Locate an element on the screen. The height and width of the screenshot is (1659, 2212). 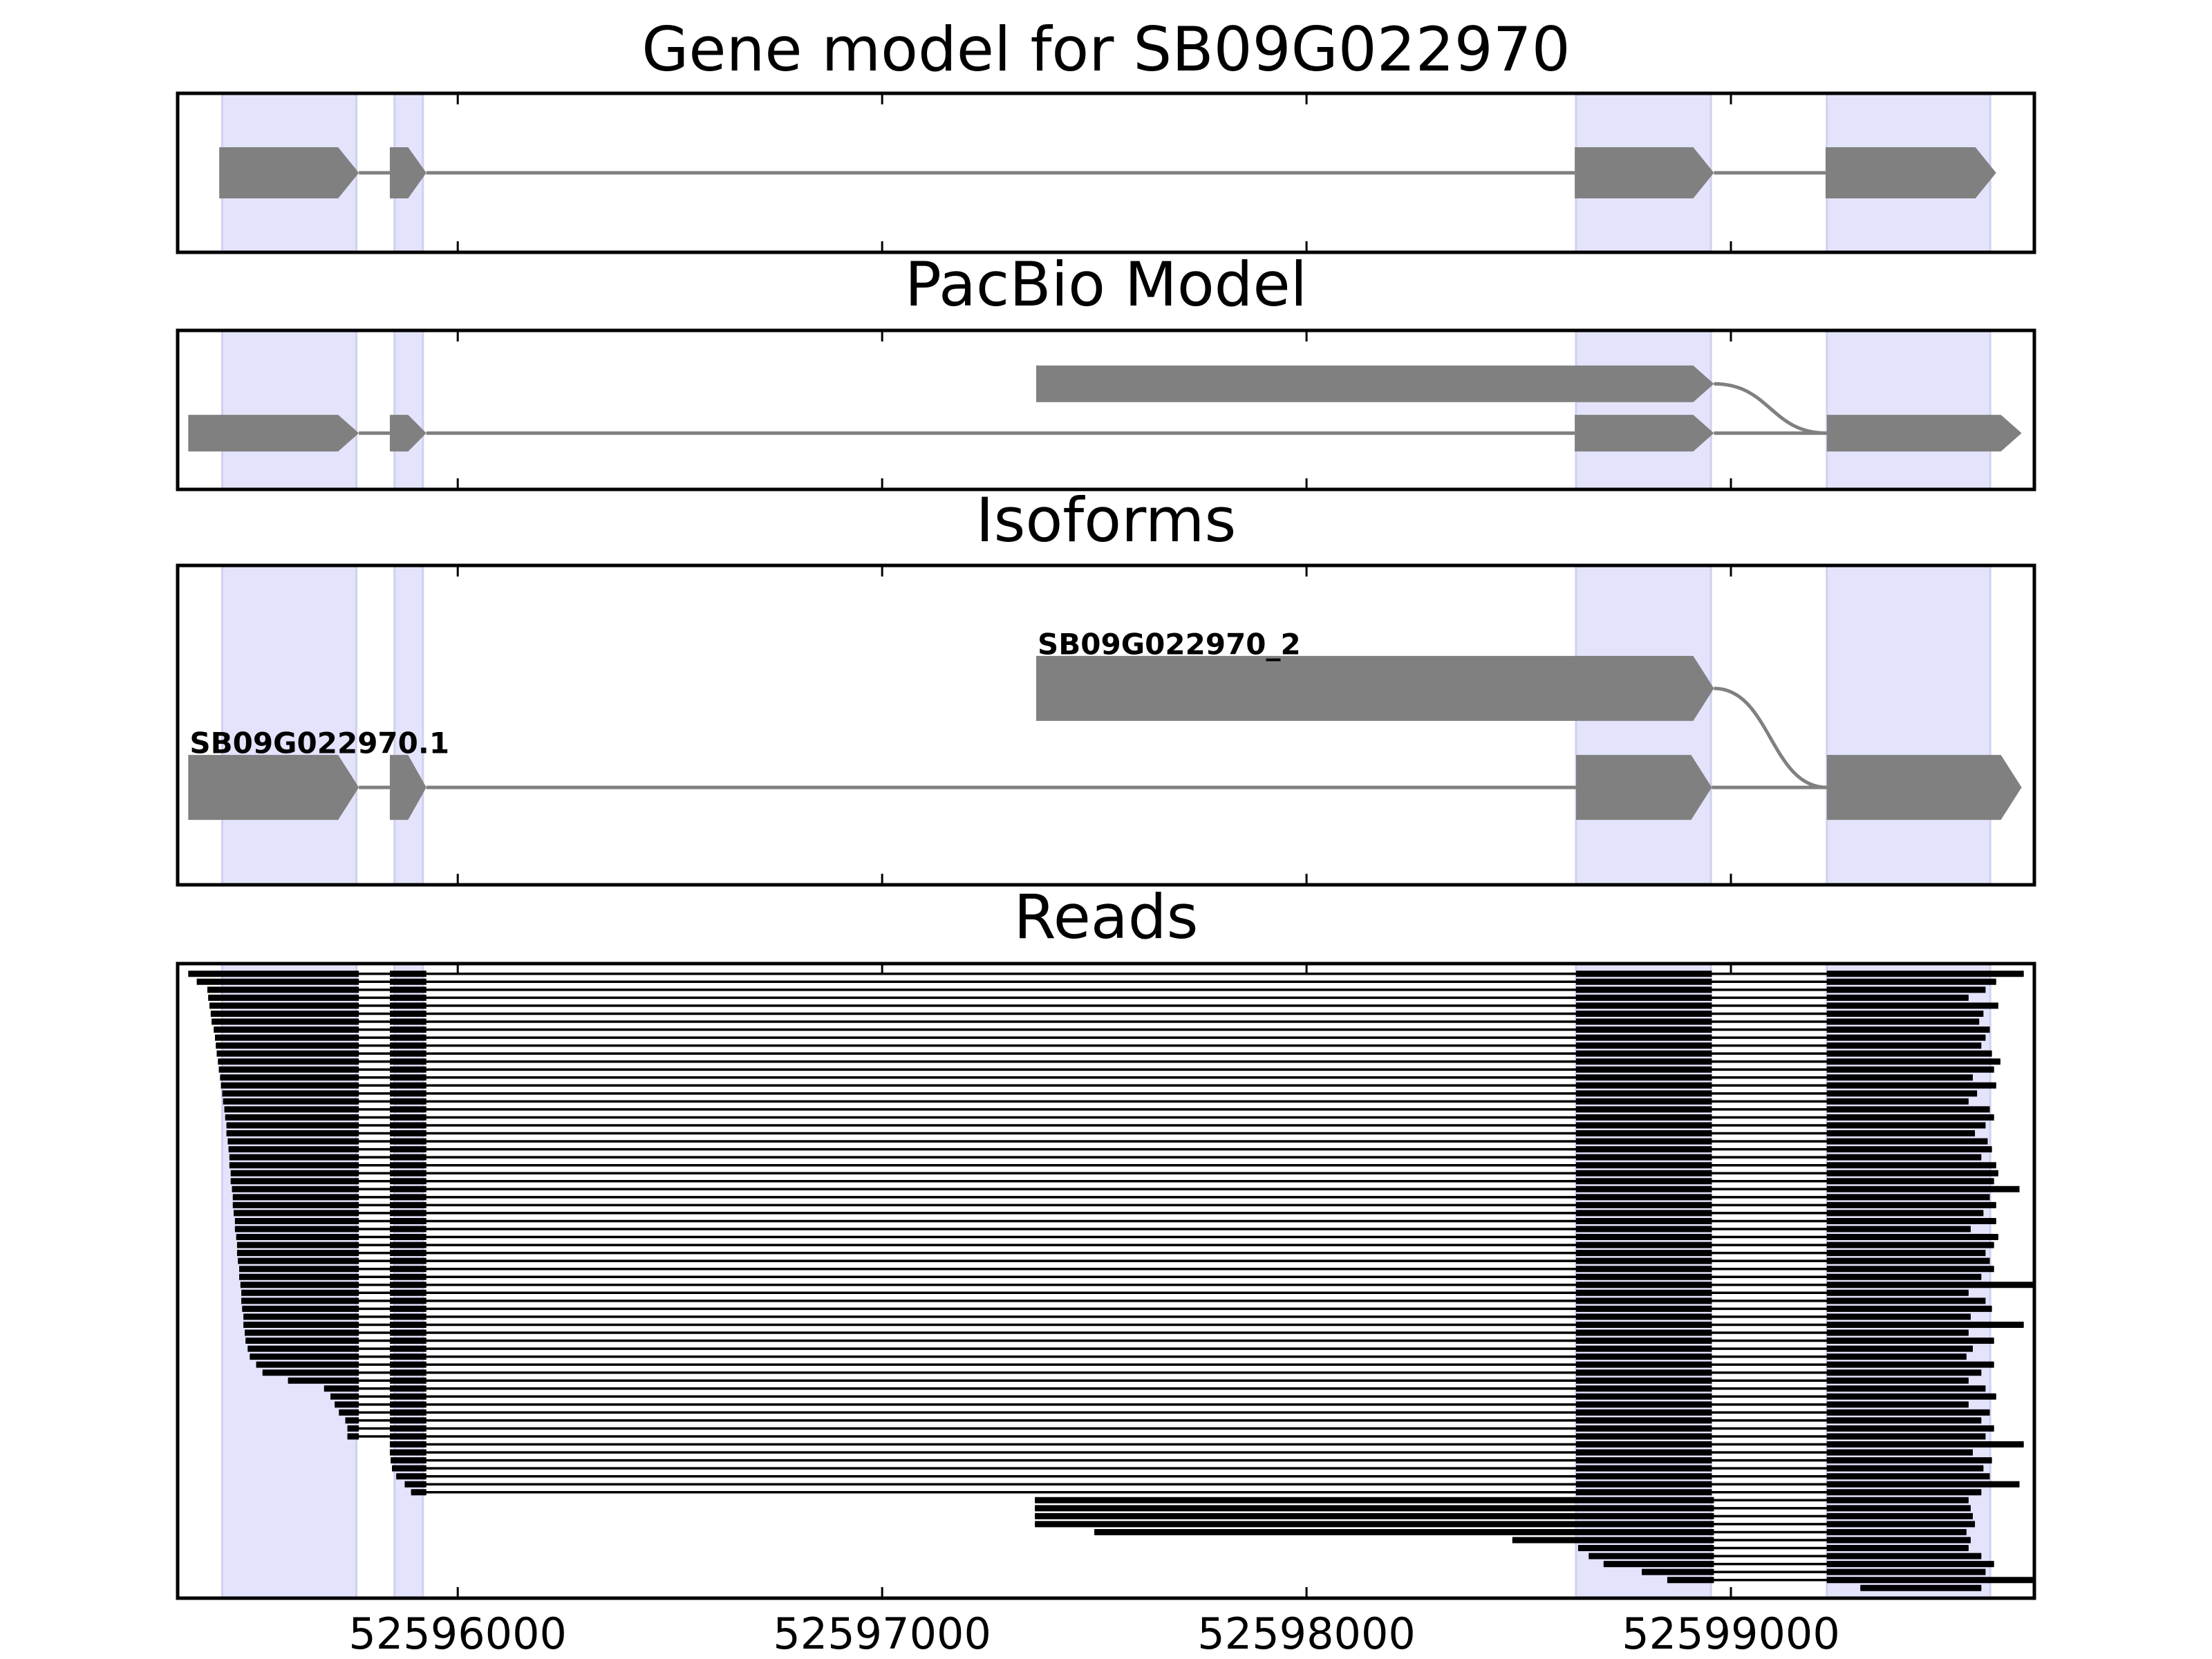
isoform-label: SB09G022970_2 is located at coordinates (1169, 644).